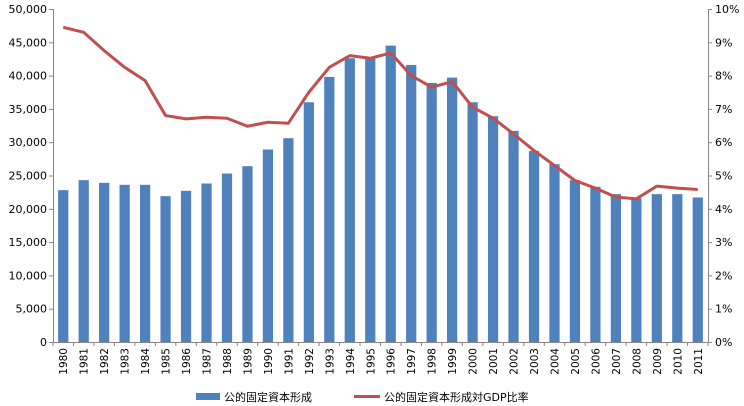 Image resolution: width=744 pixels, height=406 pixels. Describe the element at coordinates (28, 76) in the screenshot. I see `left-tick-label: 40,000` at that location.